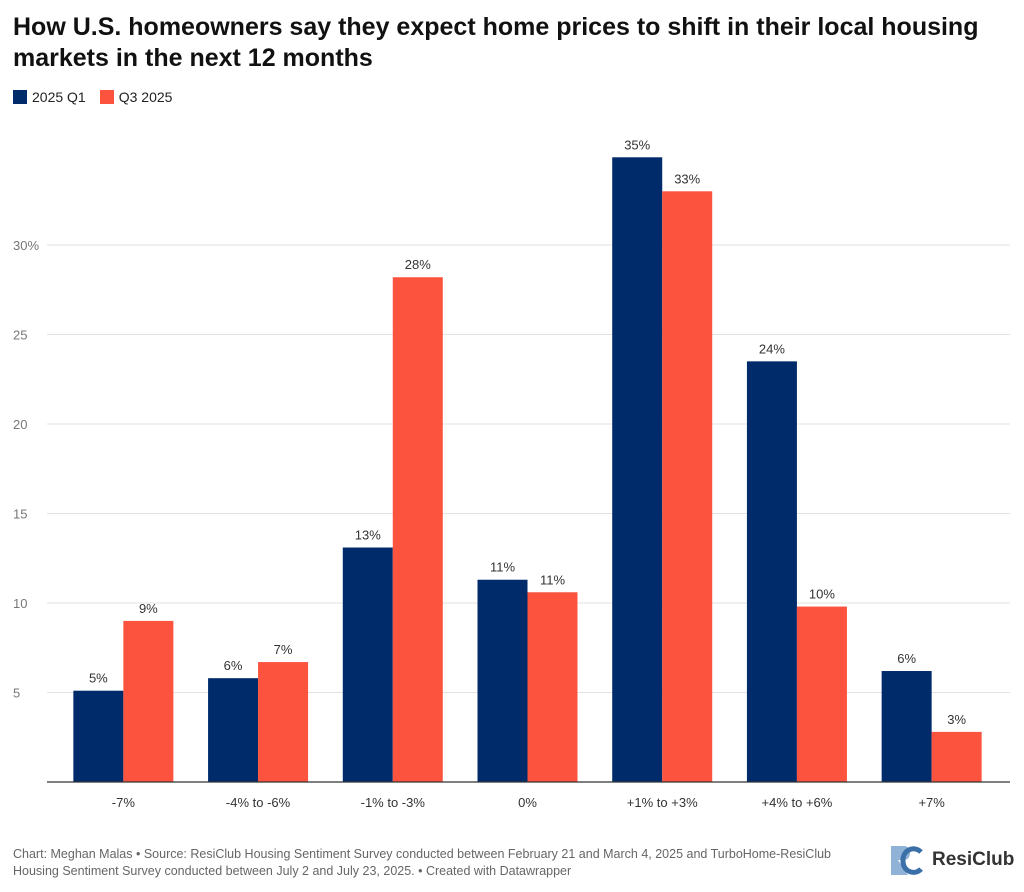 This screenshot has width=1024, height=892. What do you see at coordinates (124, 802) in the screenshot?
I see `x-tick-label: -7%` at bounding box center [124, 802].